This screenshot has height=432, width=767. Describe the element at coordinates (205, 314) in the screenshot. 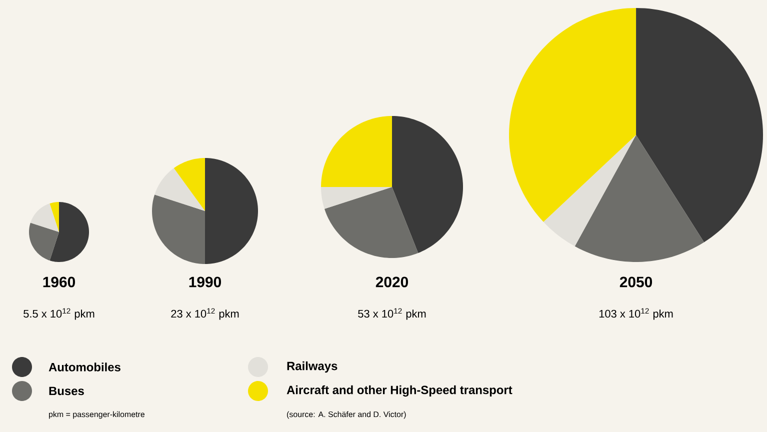

I see `text: 23 x 10$^{12}$ pkm` at that location.